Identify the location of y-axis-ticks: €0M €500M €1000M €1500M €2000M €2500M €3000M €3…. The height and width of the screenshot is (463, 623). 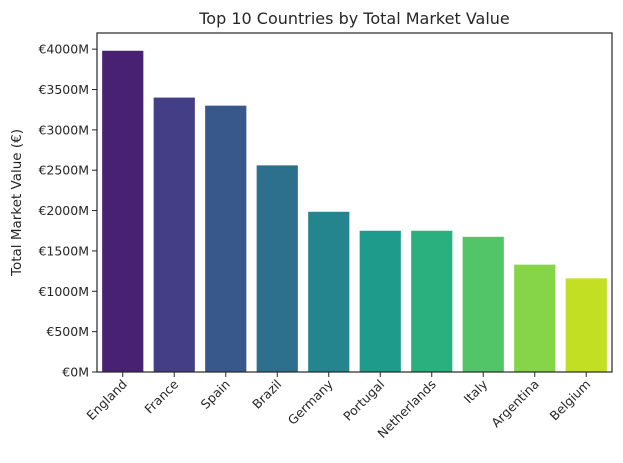
(67, 211).